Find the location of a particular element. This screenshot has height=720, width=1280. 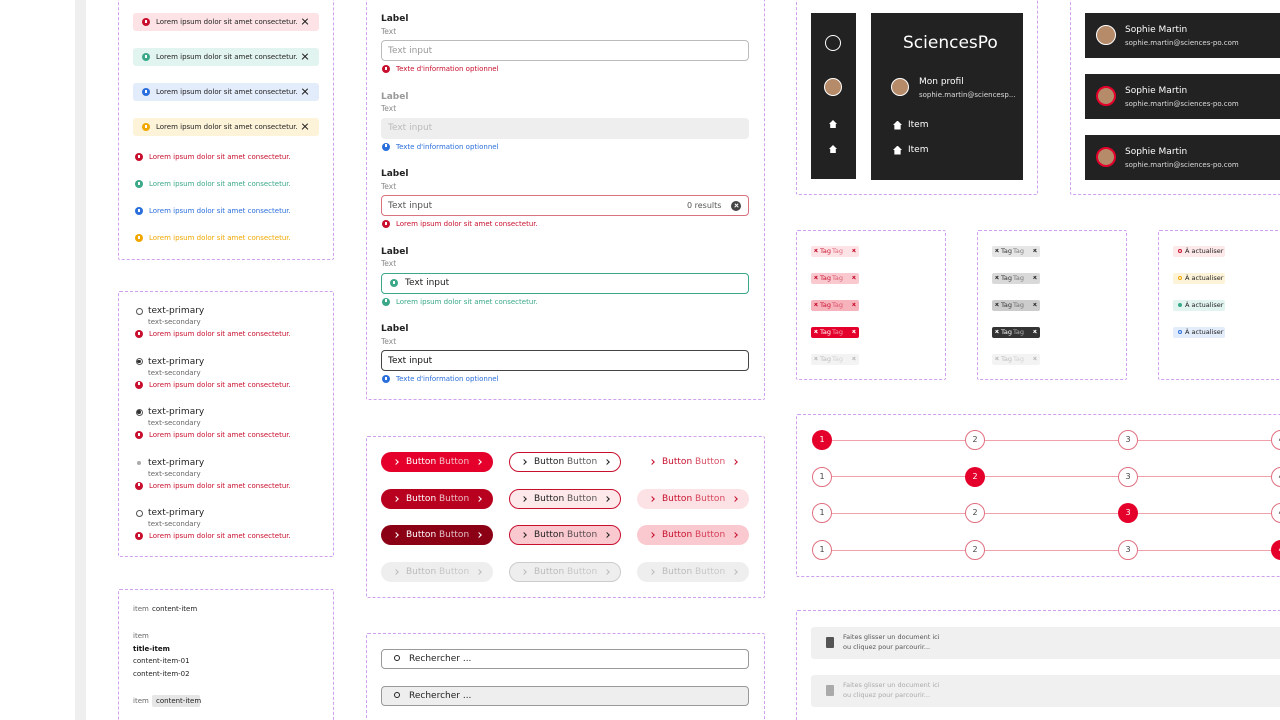

chip is located at coordinates (176, 701).